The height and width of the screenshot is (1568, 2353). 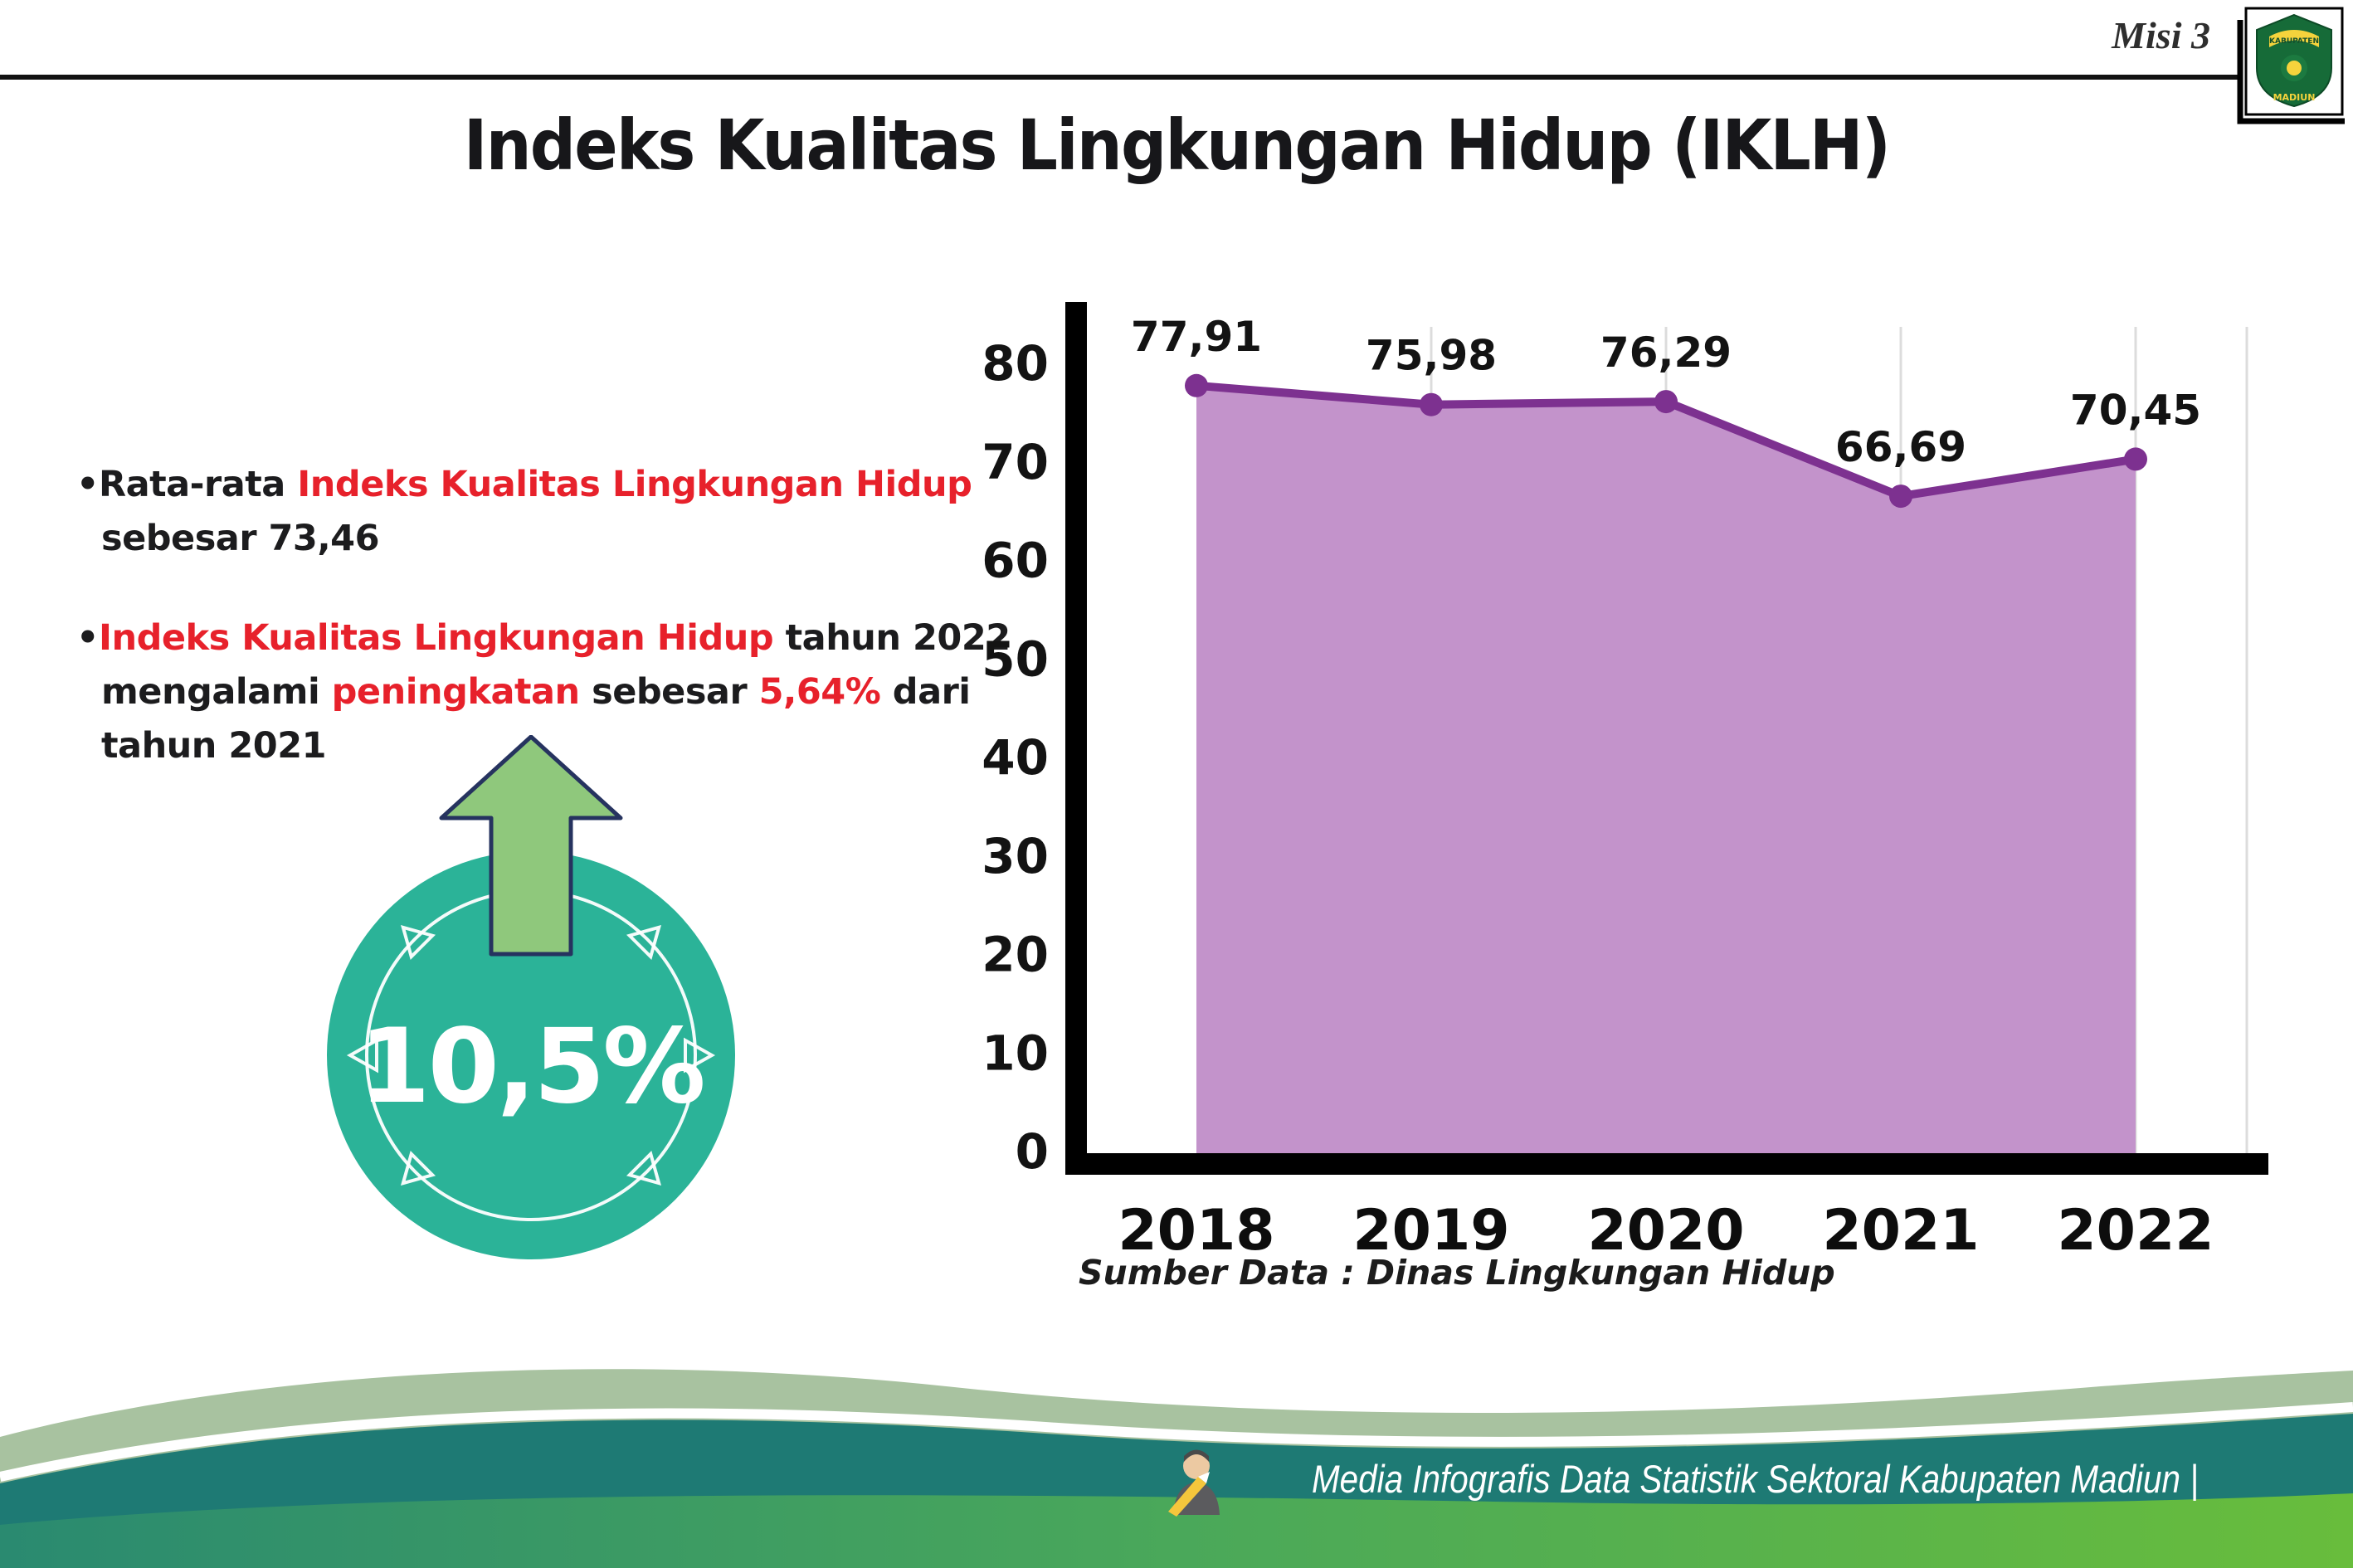 I want to click on logo-top-text: KABUPATEN, so click(x=2294, y=41).